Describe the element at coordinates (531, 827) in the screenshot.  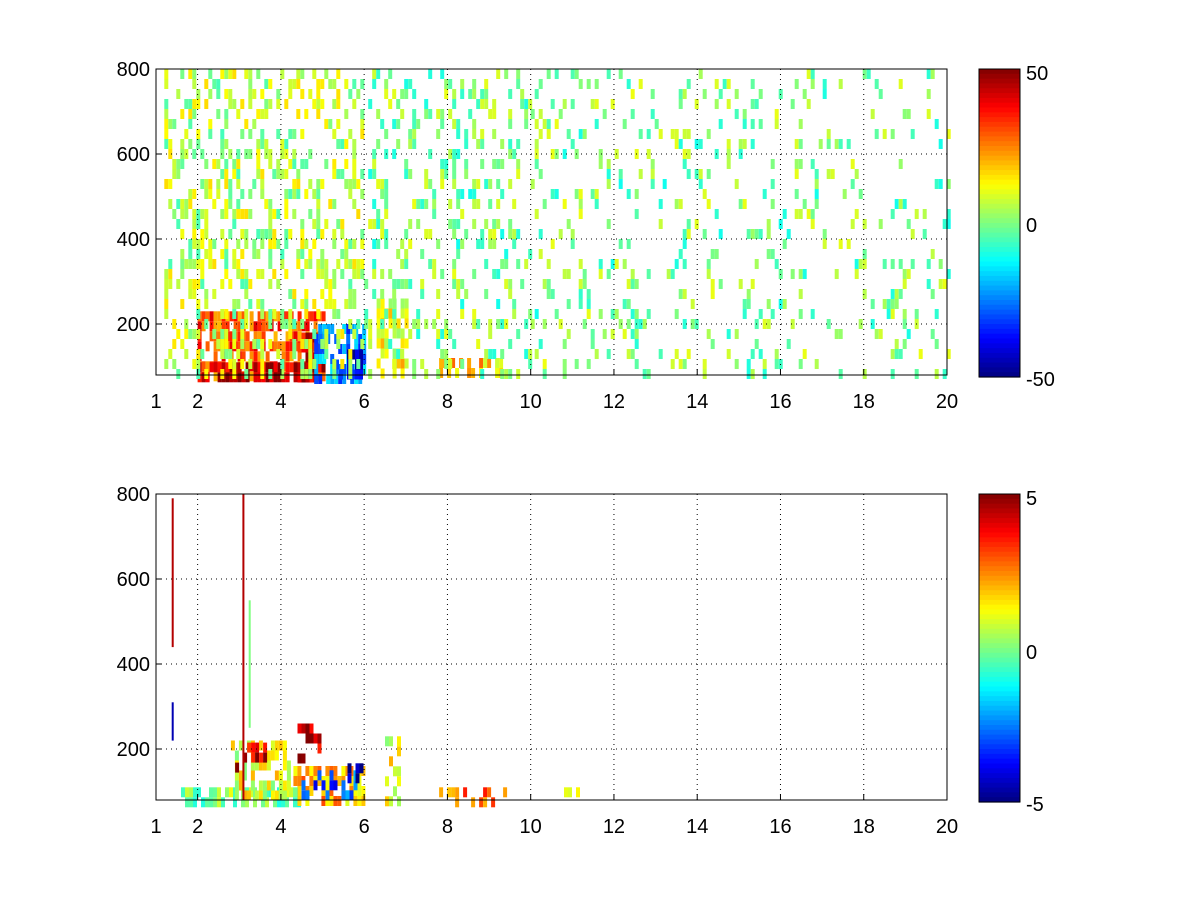
I see `chart-bottom-x-tick-label: 10` at that location.